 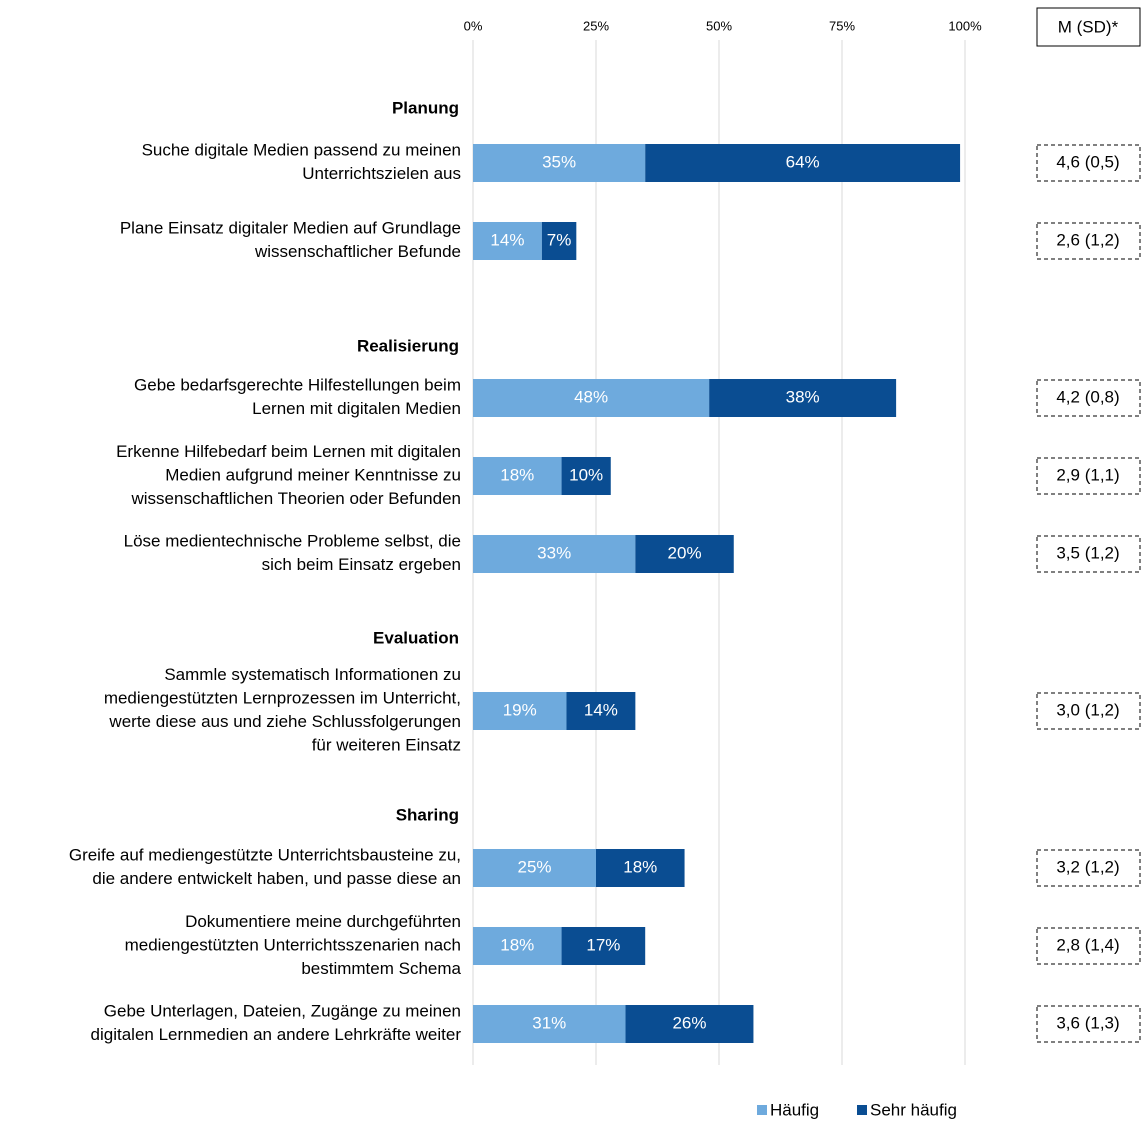 I want to click on value-label: 7%, so click(x=559, y=239).